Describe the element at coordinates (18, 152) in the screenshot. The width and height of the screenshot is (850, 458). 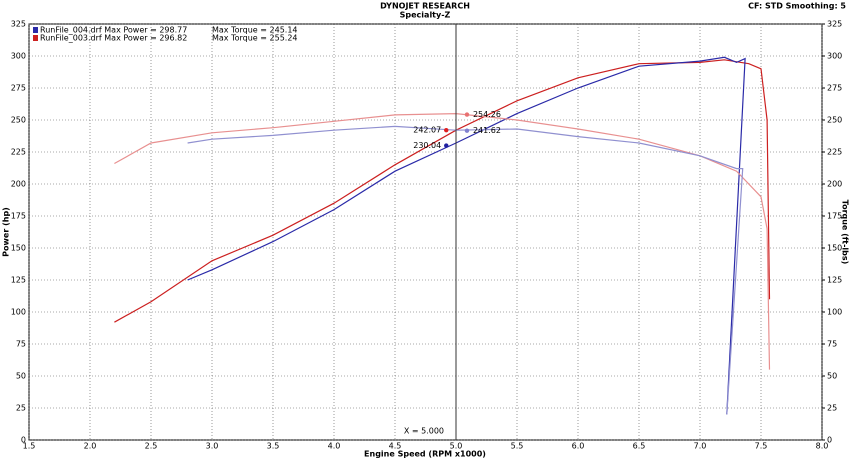
I see `y-tick-label: 225` at that location.